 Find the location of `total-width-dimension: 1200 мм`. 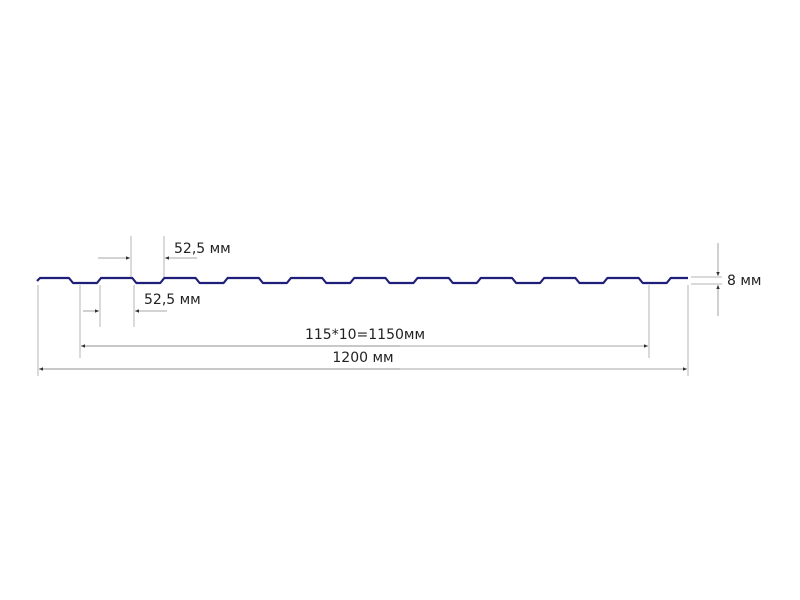

total-width-dimension: 1200 мм is located at coordinates (363, 330).